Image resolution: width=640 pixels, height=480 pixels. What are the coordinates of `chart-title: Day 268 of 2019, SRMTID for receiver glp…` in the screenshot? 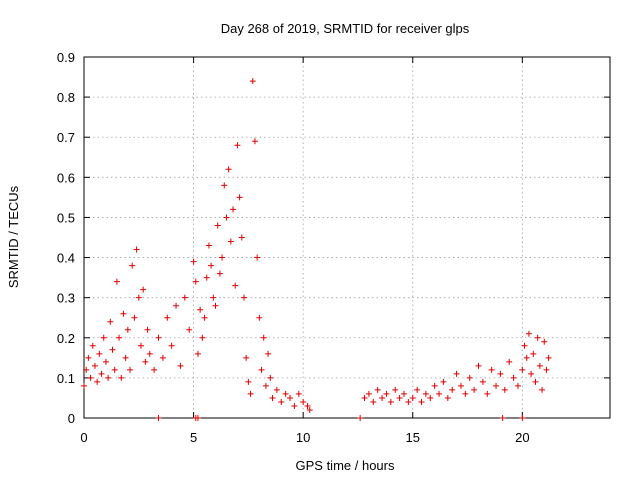 It's located at (345, 28).